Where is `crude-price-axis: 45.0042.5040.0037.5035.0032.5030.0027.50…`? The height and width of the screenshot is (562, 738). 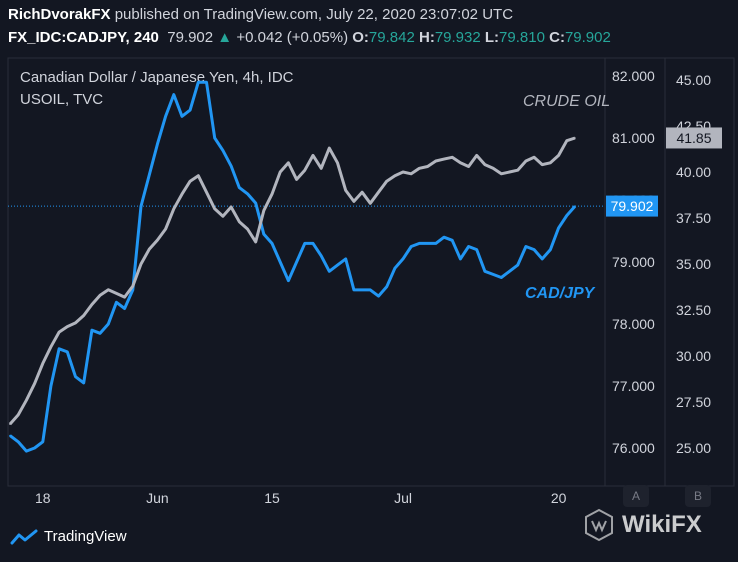
crude-price-axis: 45.0042.5040.0037.5035.0032.5030.0027.50… is located at coordinates (693, 264).